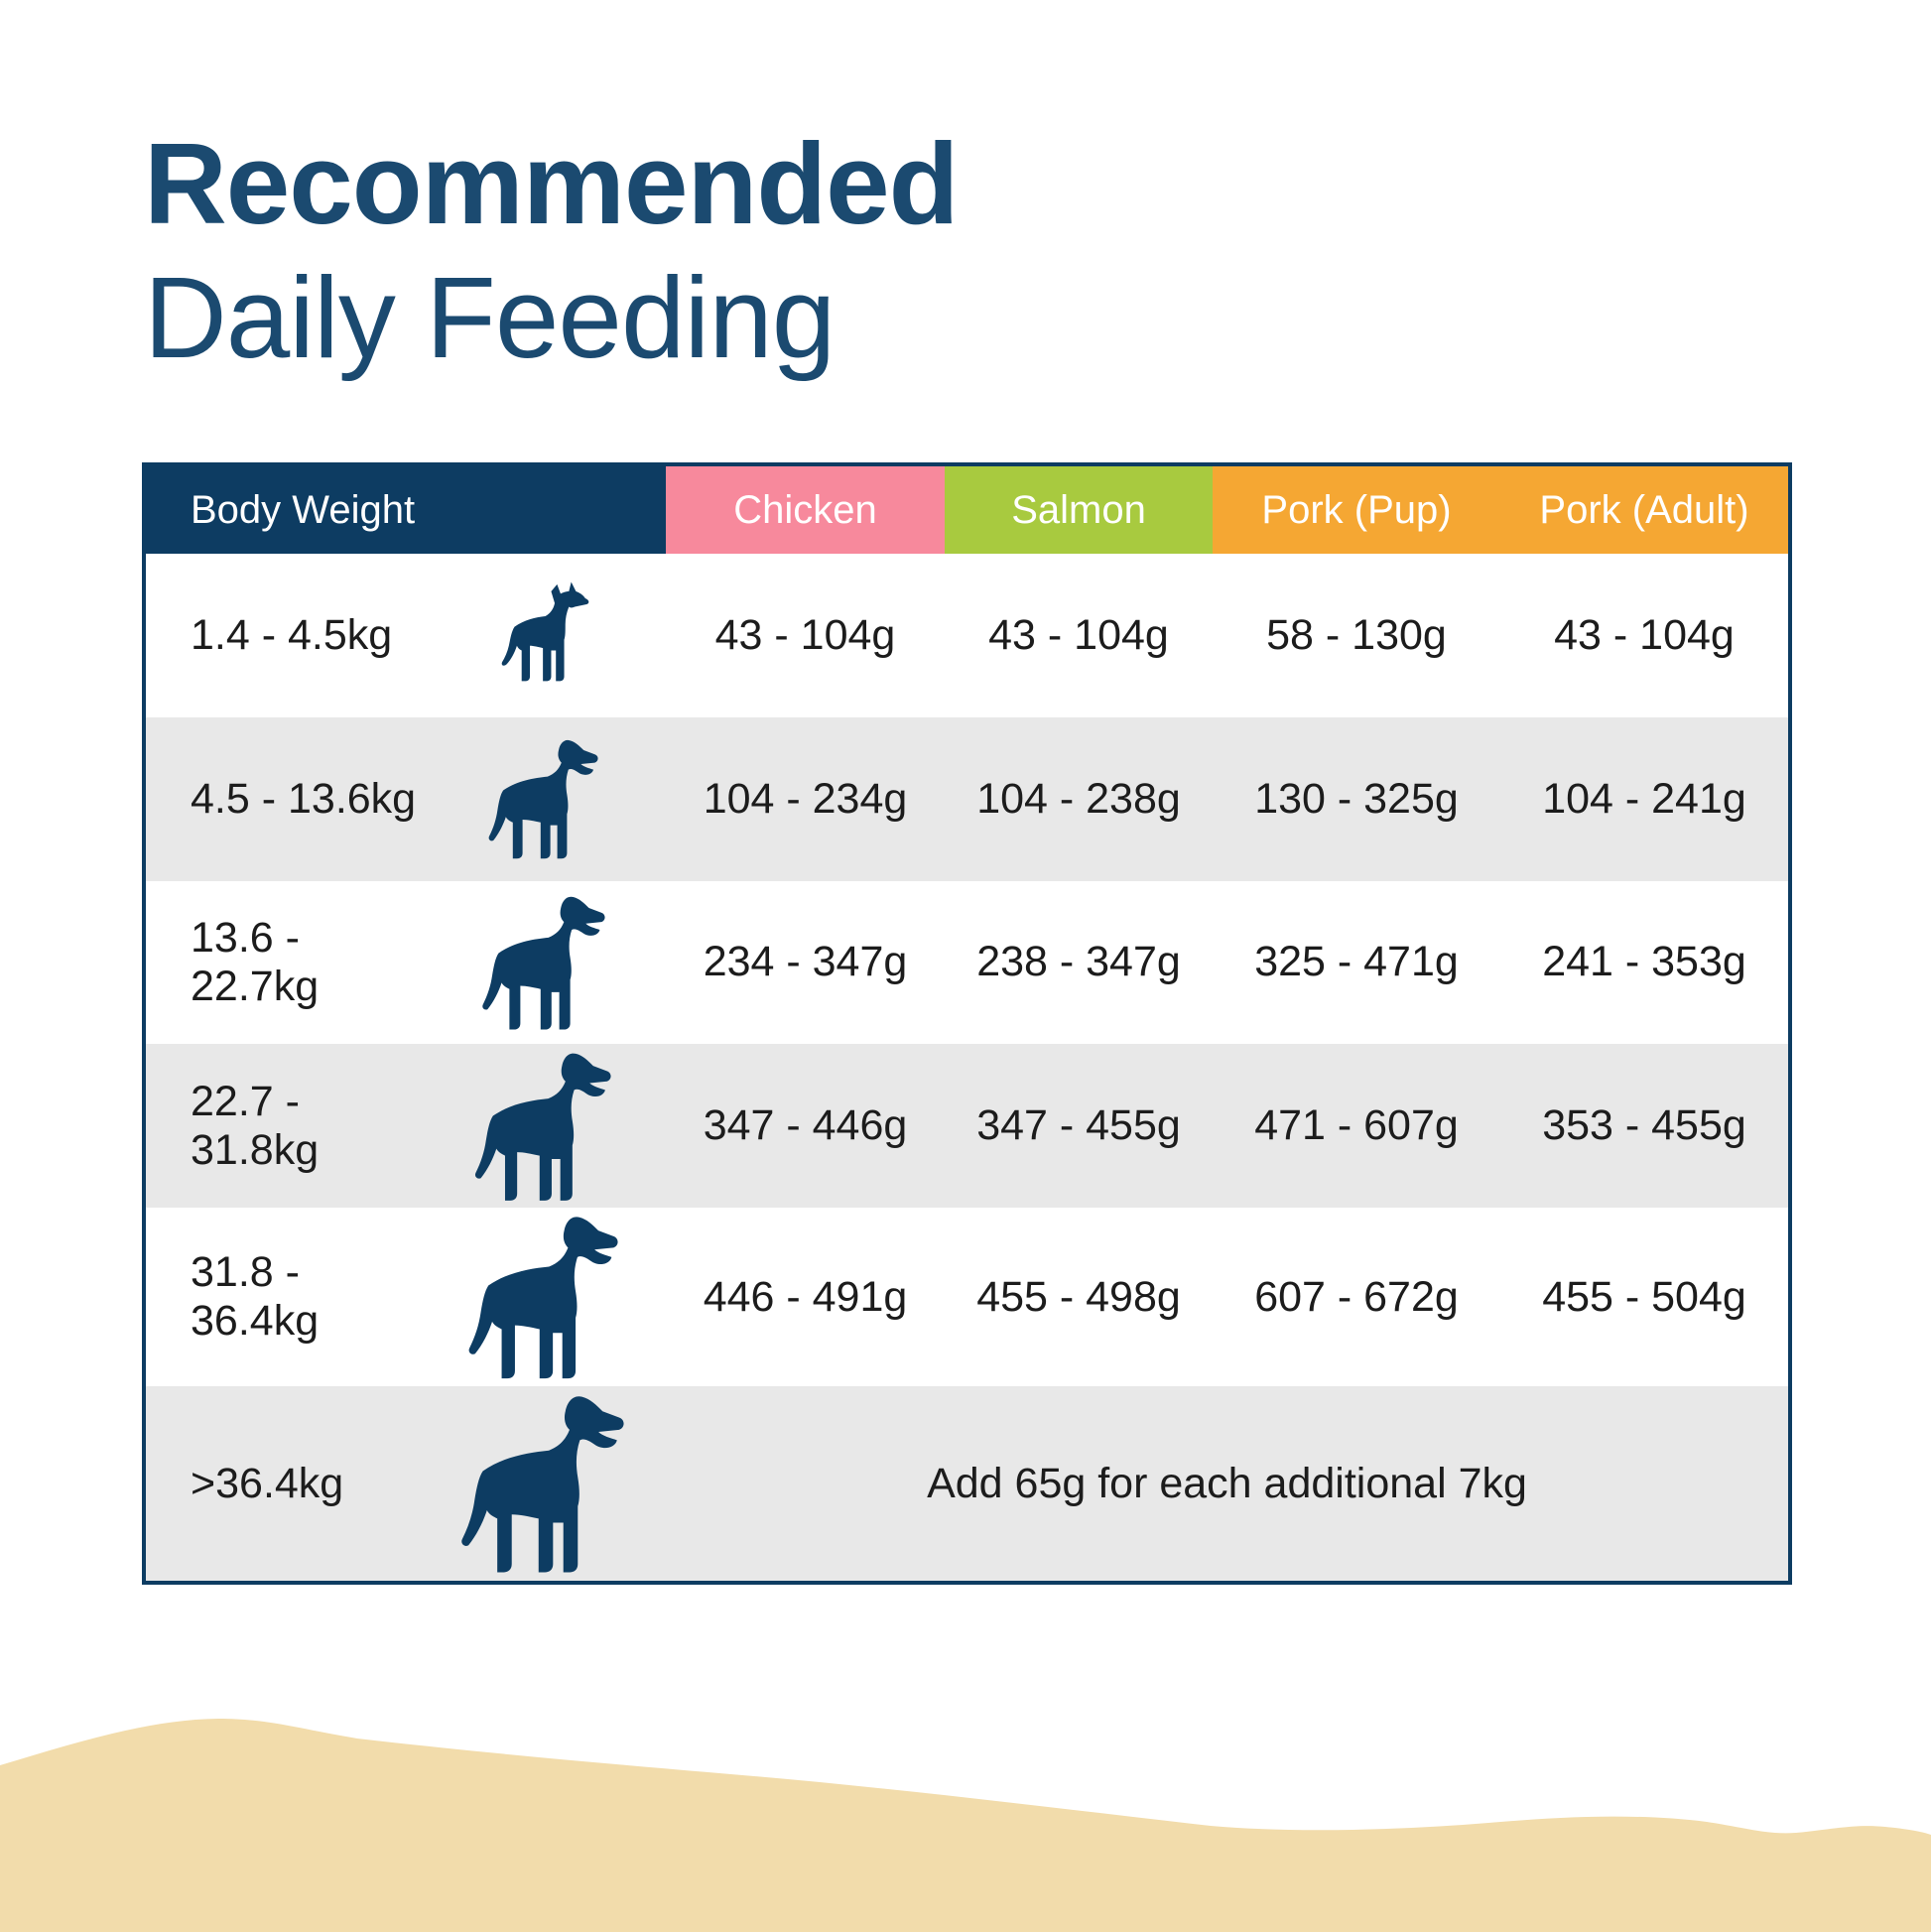 The height and width of the screenshot is (1932, 1931). Describe the element at coordinates (1356, 510) in the screenshot. I see `header-cell-pork-pup: Pork (Pup)` at that location.